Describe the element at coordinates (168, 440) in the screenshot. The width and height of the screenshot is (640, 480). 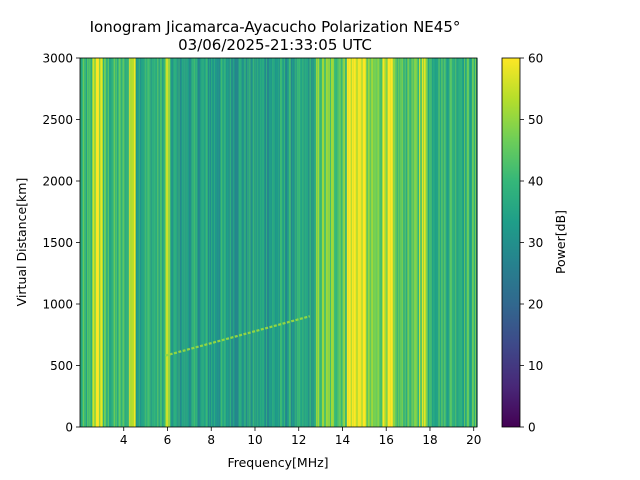
I see `x-tick-label: 6` at that location.